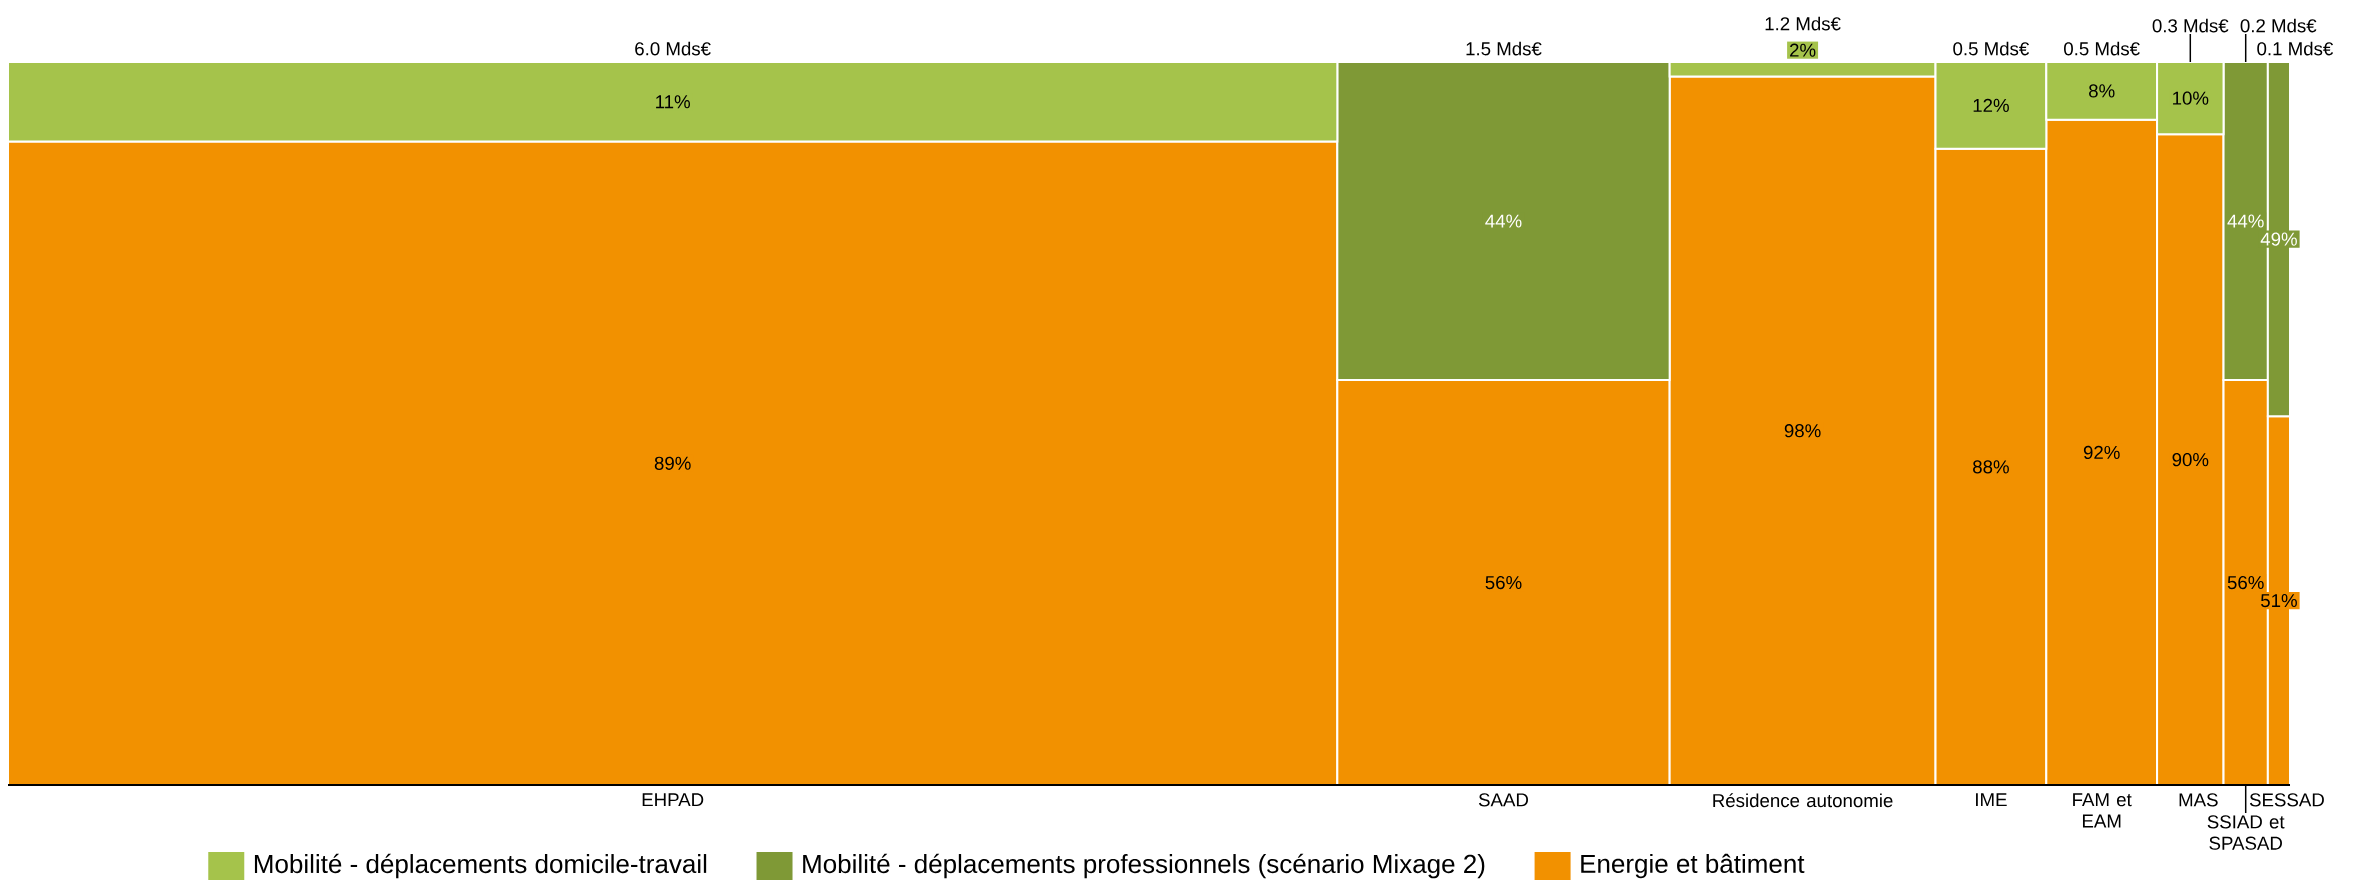 This screenshot has height=882, width=2358. I want to click on text: 1.2 Mds€, so click(1803, 23).